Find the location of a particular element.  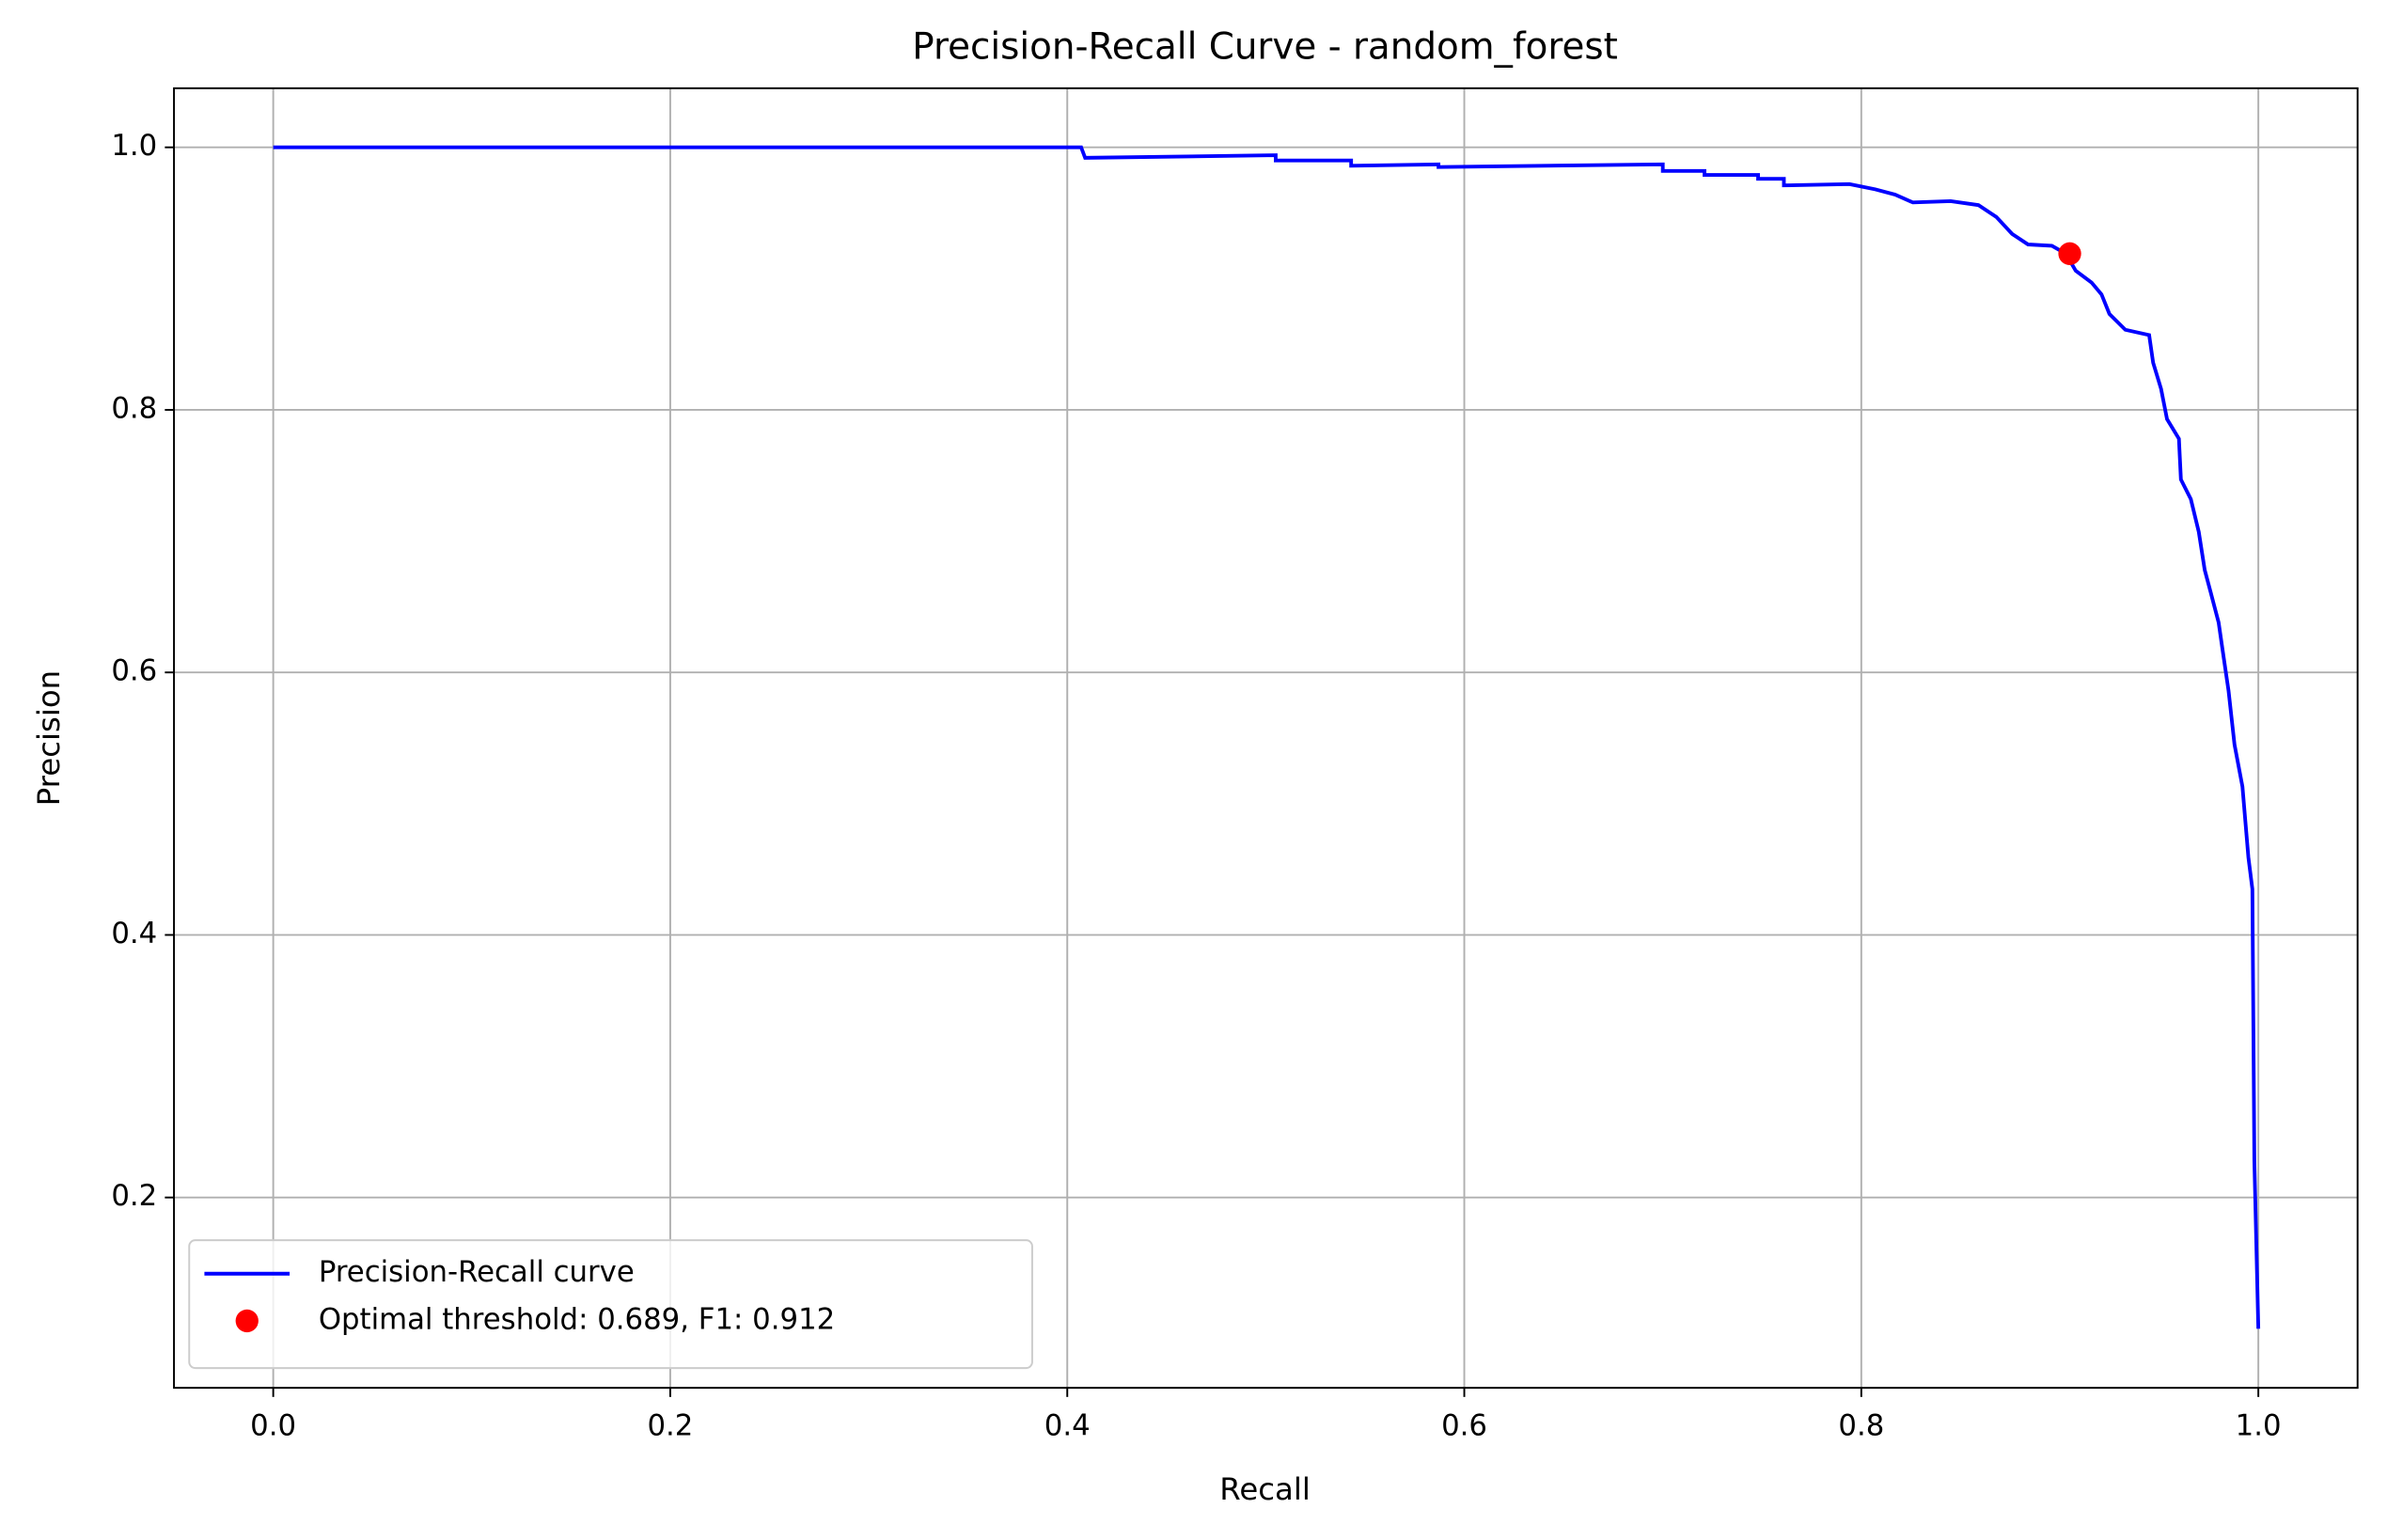

x-tick-label: 0.8 is located at coordinates (1861, 1426).